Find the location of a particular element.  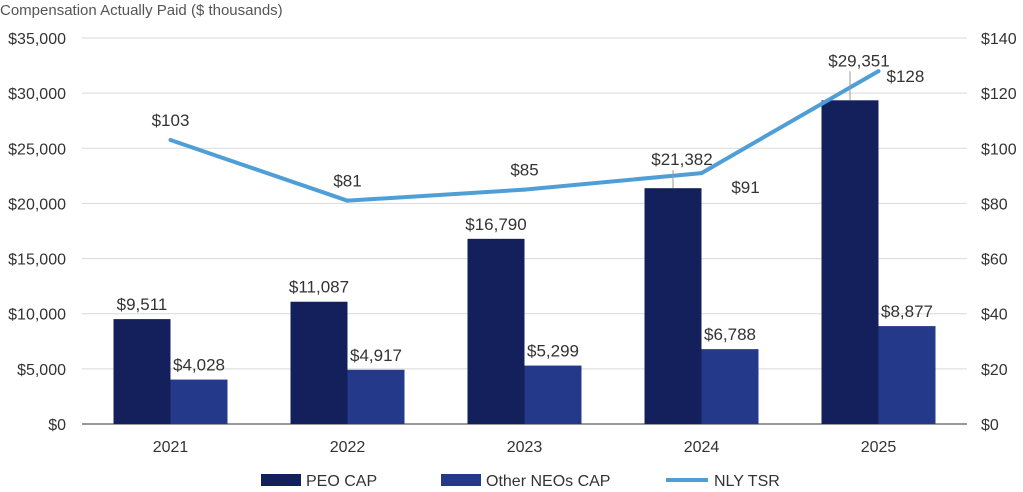

right-tick-label: $0 is located at coordinates (990, 425).